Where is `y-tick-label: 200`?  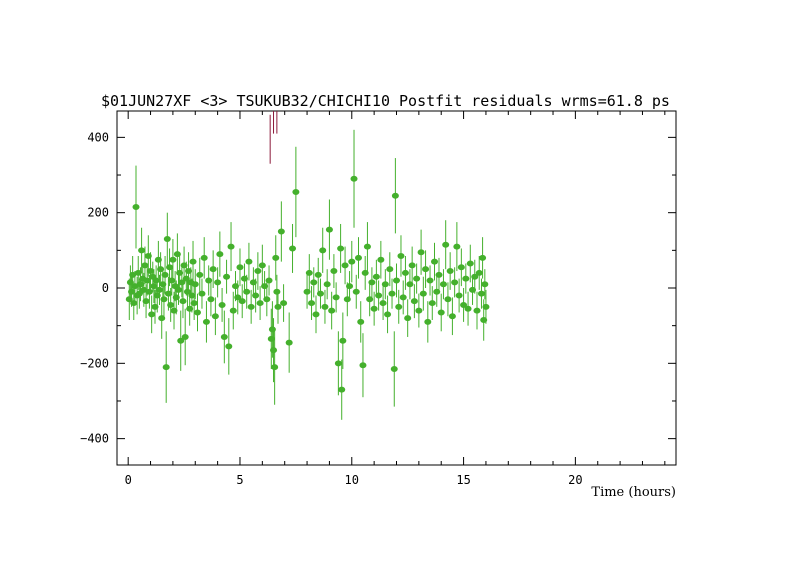 y-tick-label: 200 is located at coordinates (98, 213).